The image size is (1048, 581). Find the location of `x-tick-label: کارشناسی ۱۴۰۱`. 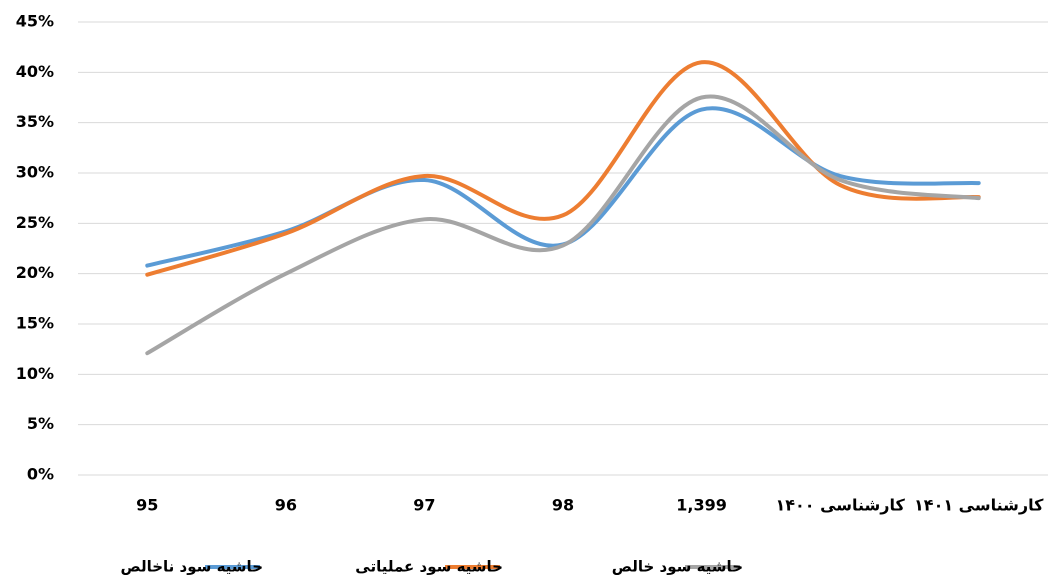

x-tick-label: کارشناسی ۱۴۰۱ is located at coordinates (979, 505).